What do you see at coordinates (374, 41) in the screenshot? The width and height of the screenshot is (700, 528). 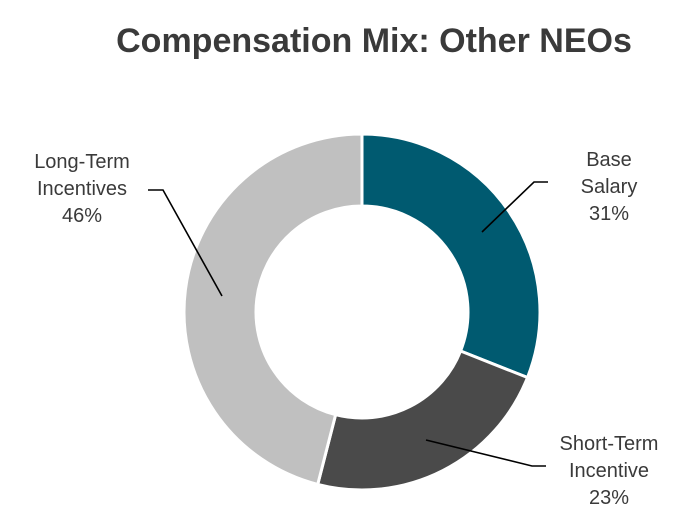 I see `chart-title: Compensation Mix: Other NEOs` at bounding box center [374, 41].